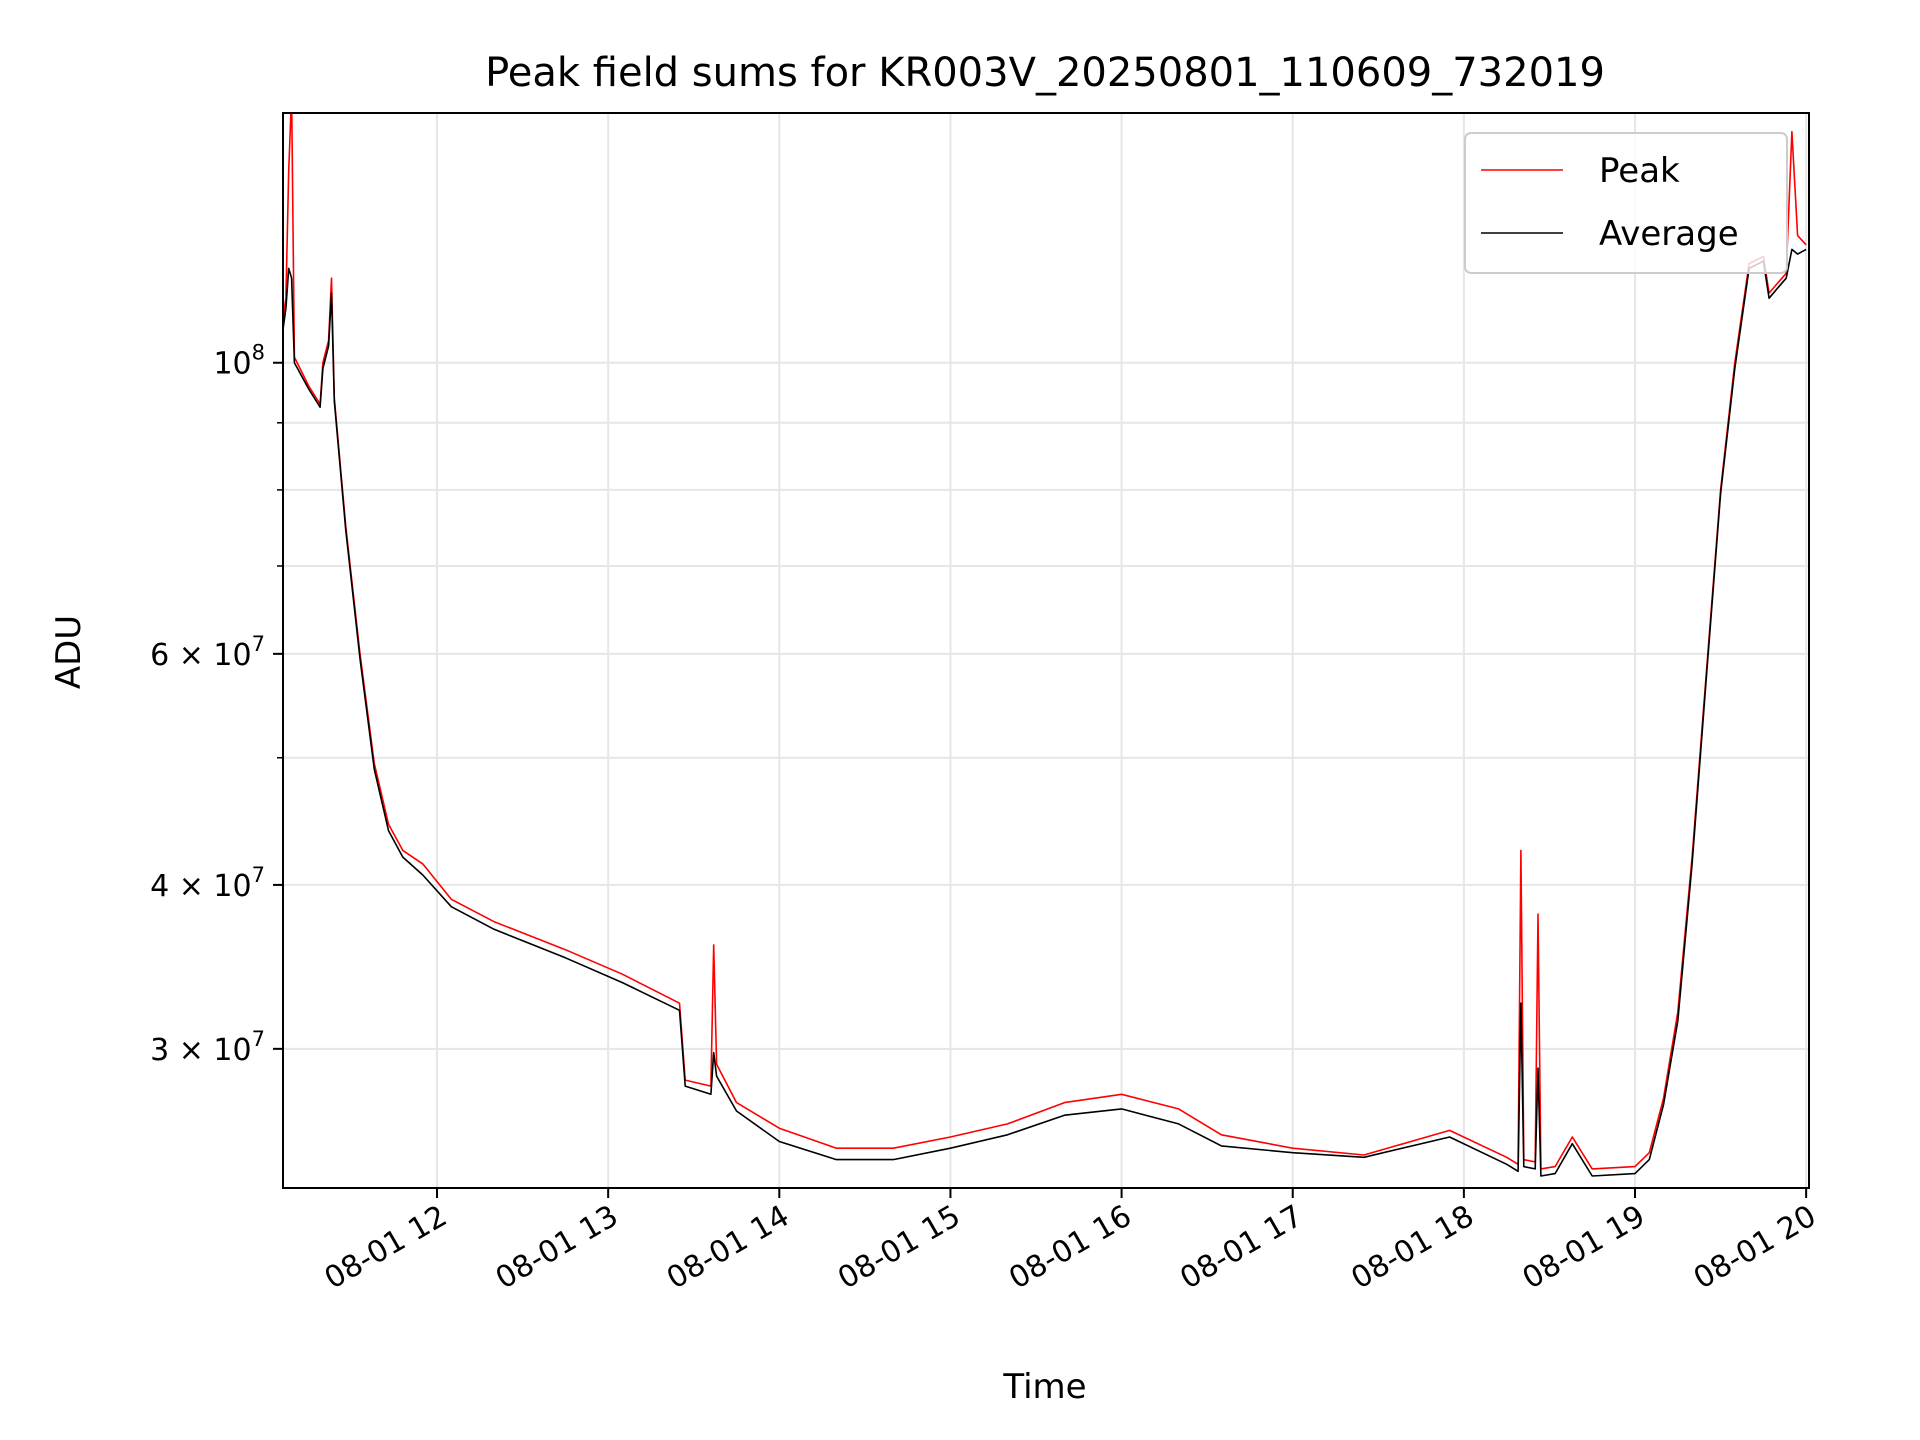 The image size is (1920, 1440). I want to click on legend: Peak Average, so click(1626, 203).